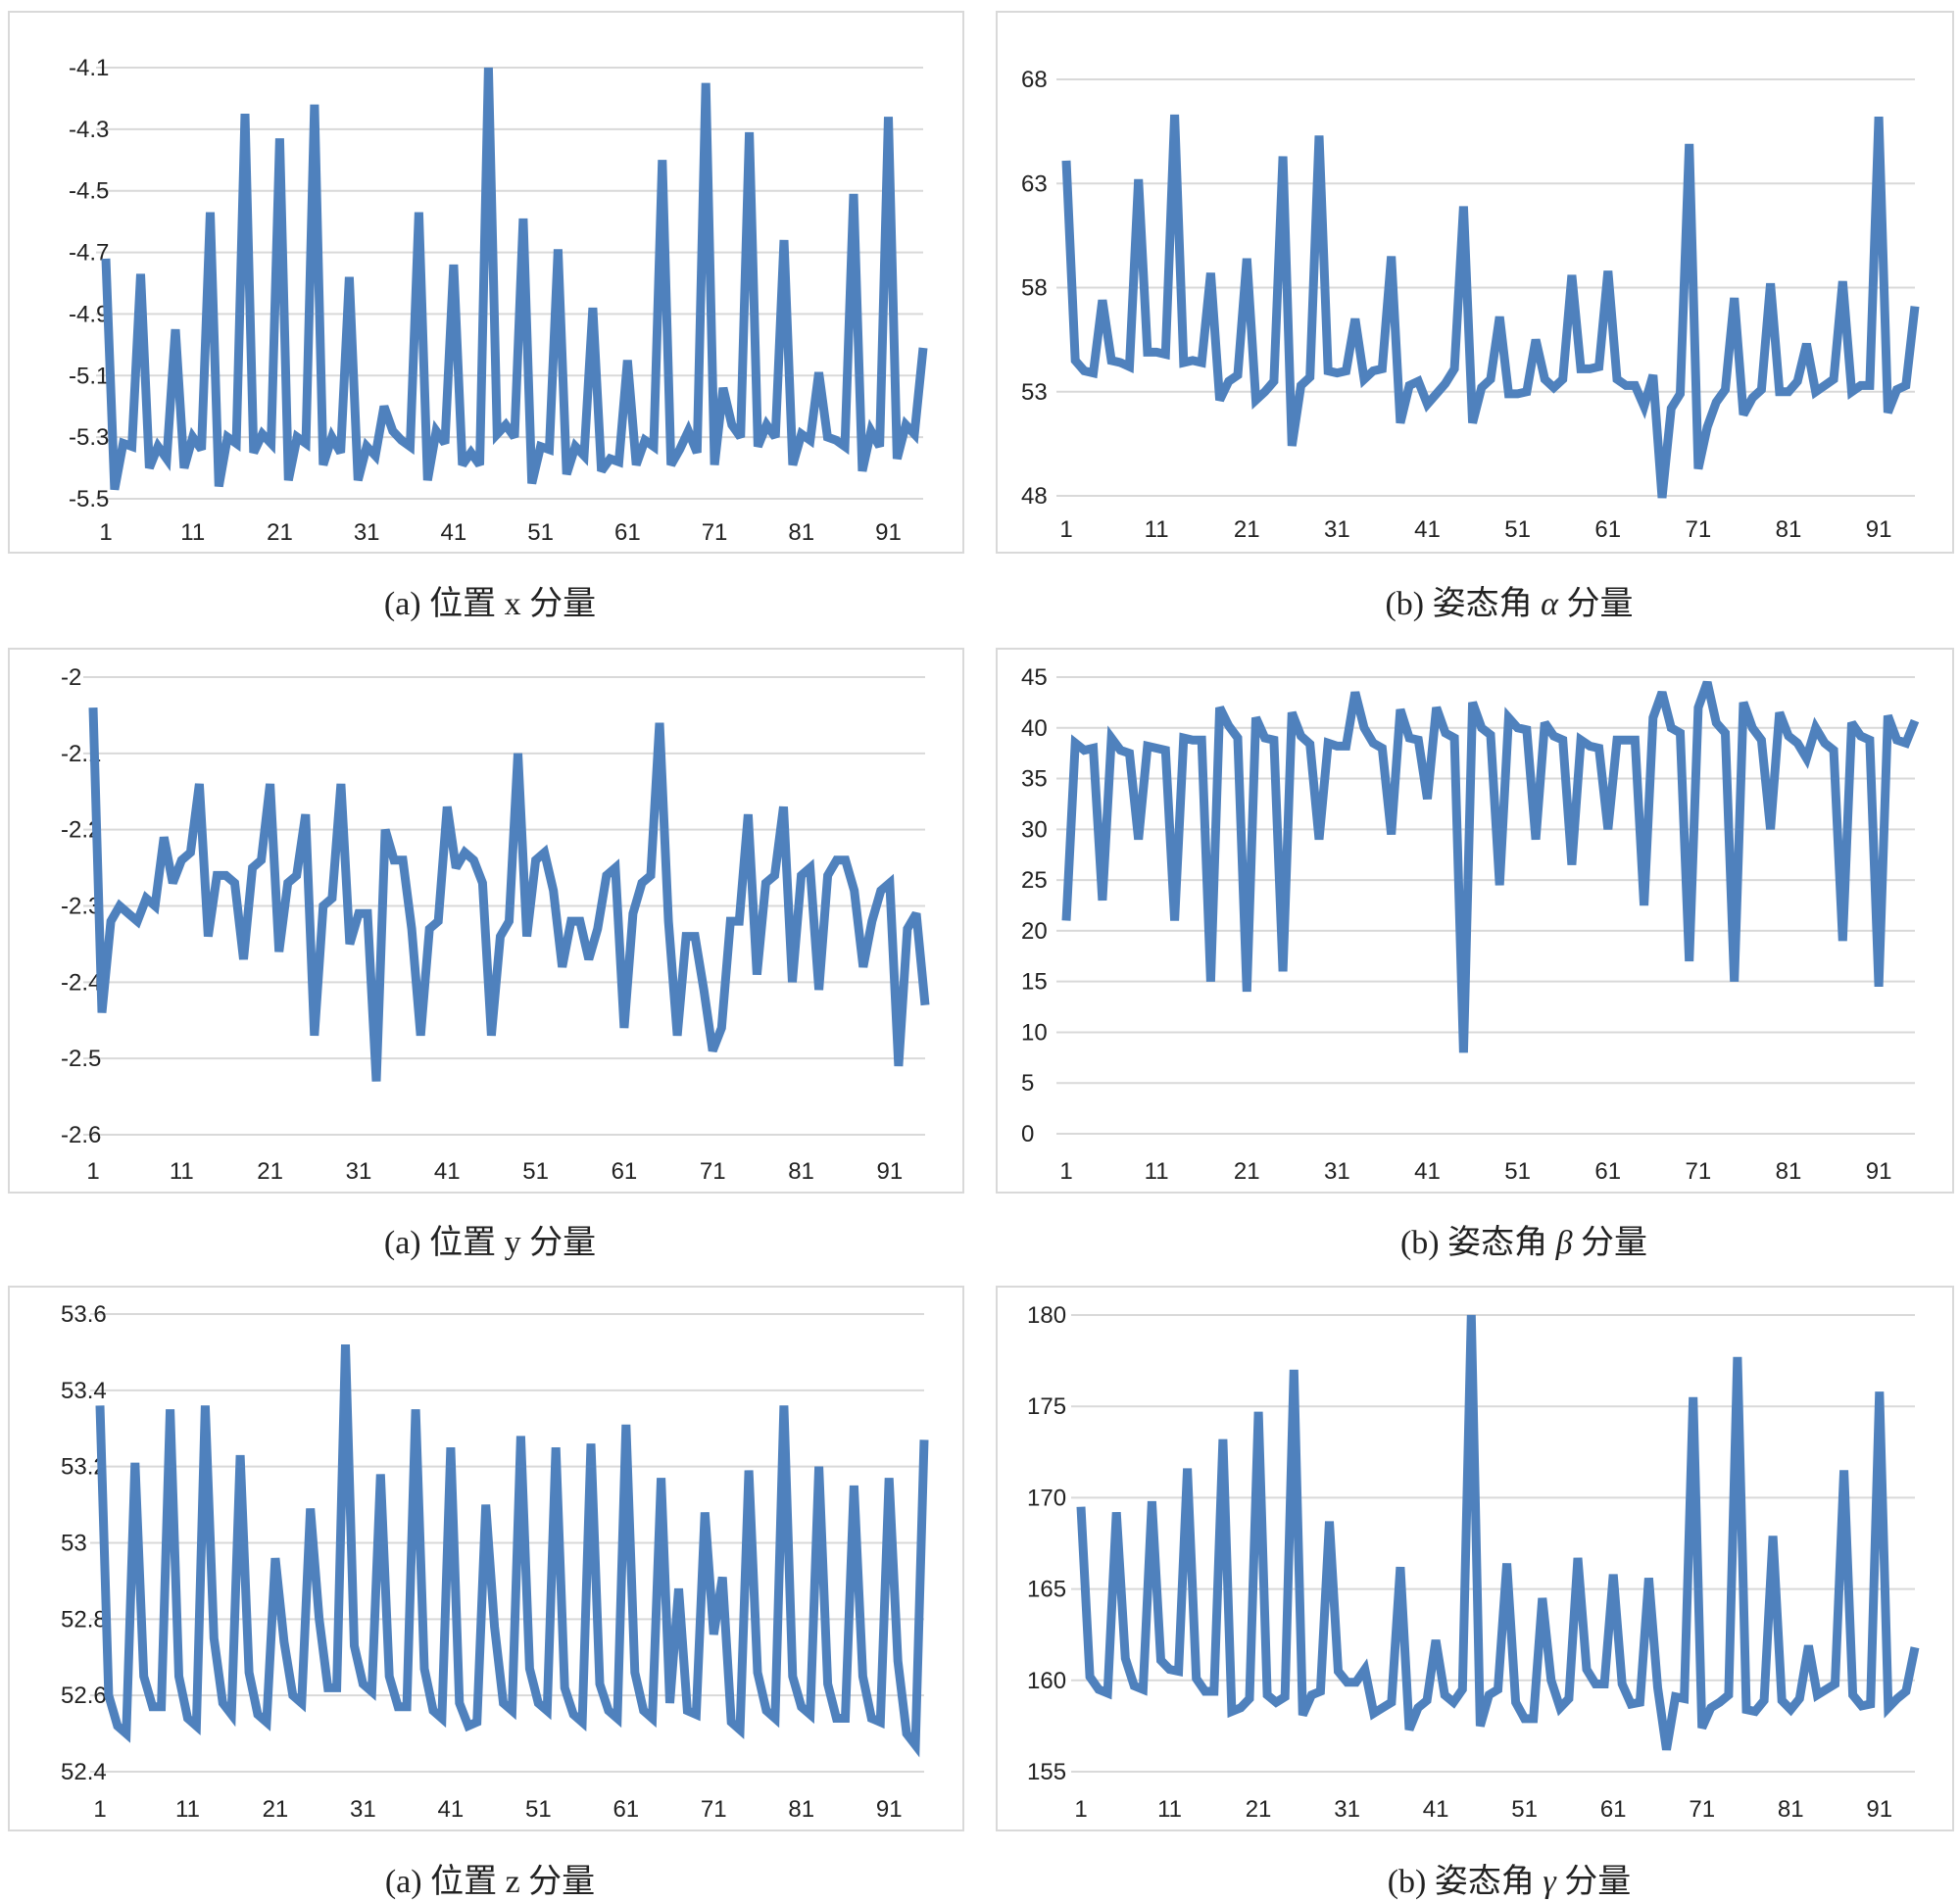 The height and width of the screenshot is (1902, 1960). Describe the element at coordinates (71, 678) in the screenshot. I see `y-tick-label: -2` at that location.